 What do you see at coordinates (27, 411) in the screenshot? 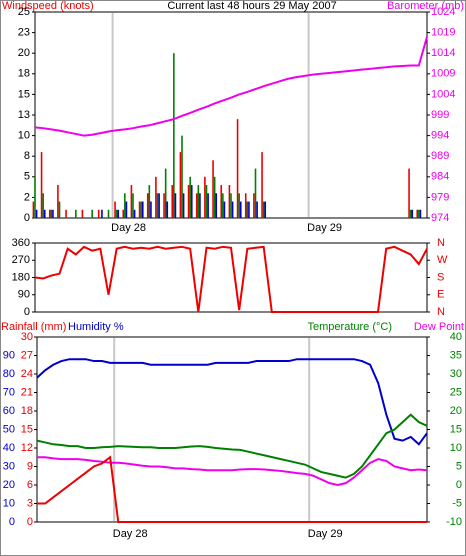
I see `y-tick-label: 18` at bounding box center [27, 411].